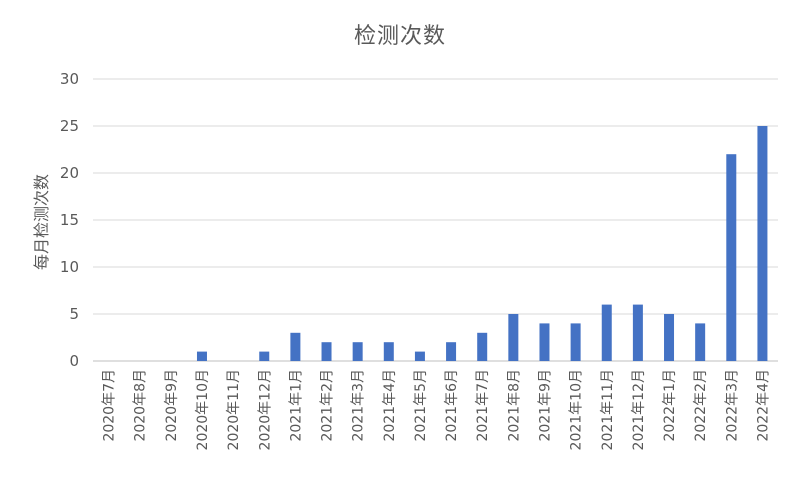 The image size is (800, 478). I want to click on x-tick-label: 2021年12月, so click(639, 409).